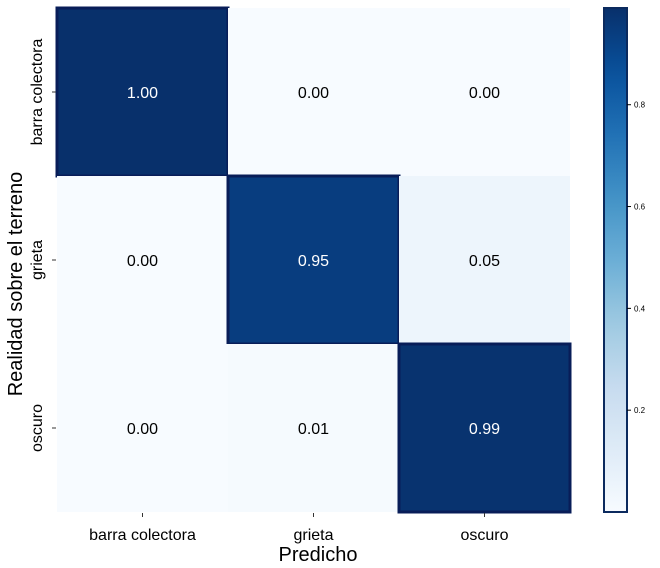 The image size is (660, 568). I want to click on y-tick-label: barra colectora, so click(37, 92).